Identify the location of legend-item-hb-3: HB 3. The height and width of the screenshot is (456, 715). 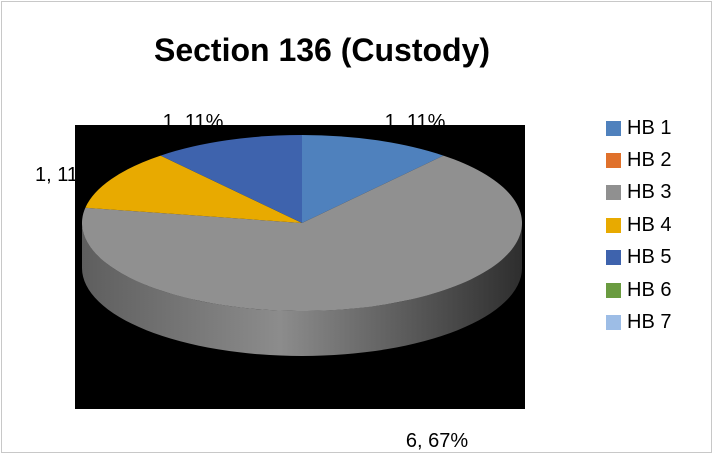
(638, 193).